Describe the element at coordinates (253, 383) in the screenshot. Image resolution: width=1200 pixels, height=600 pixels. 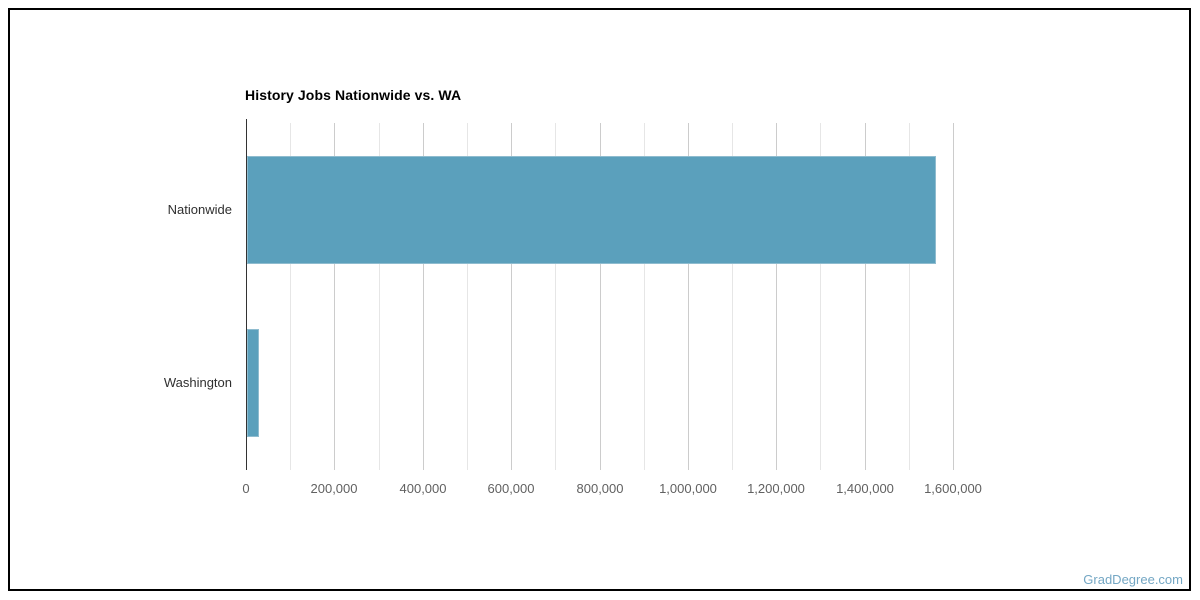
I see `bar-washington` at that location.